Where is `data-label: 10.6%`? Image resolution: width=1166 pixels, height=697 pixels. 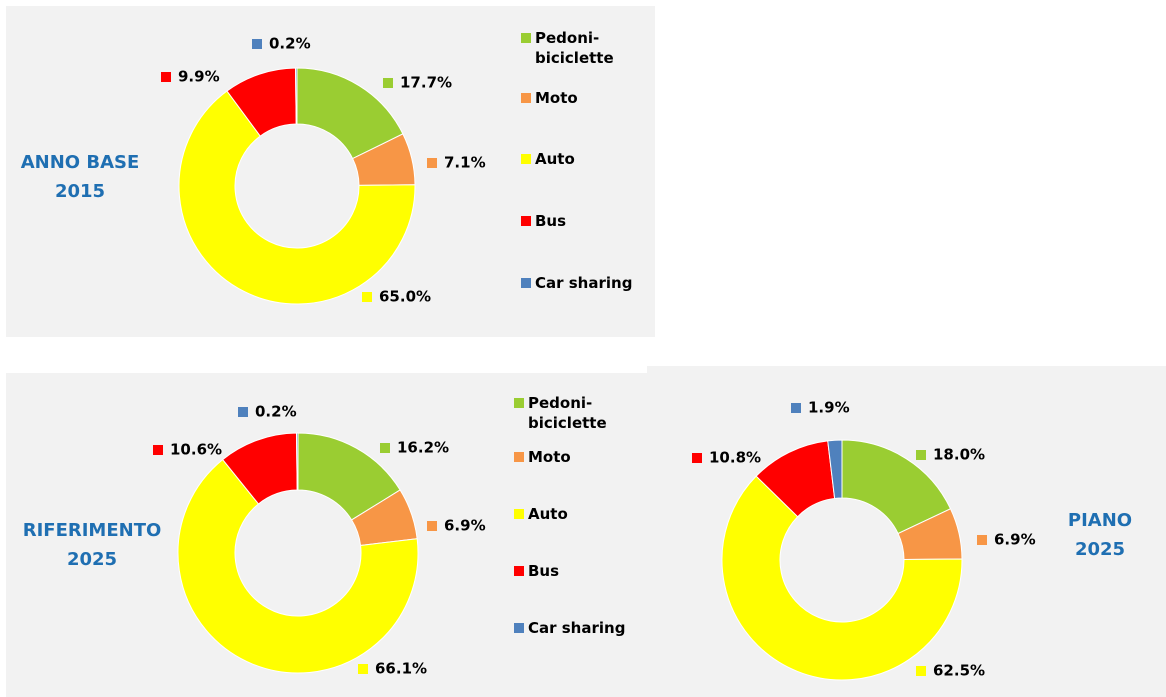
data-label: 10.6% is located at coordinates (196, 450).